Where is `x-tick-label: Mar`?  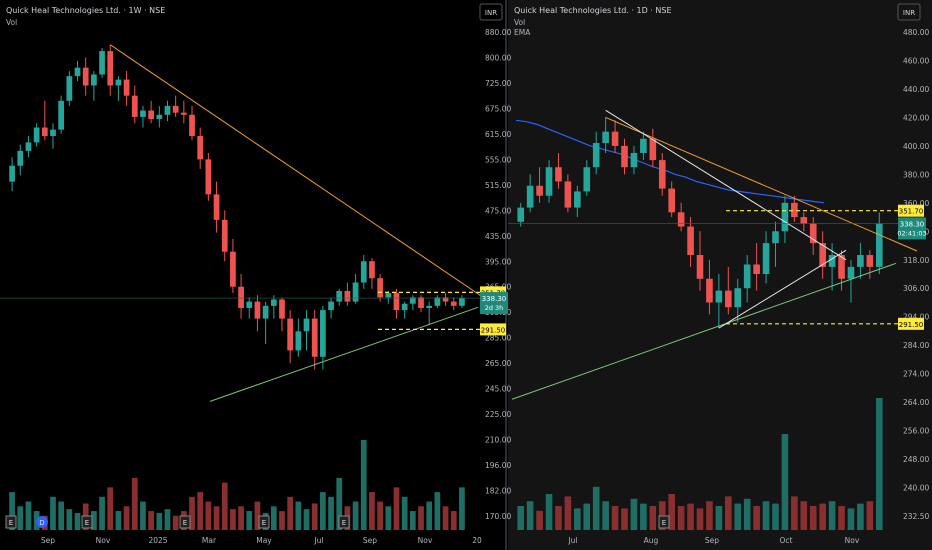 x-tick-label: Mar is located at coordinates (209, 540).